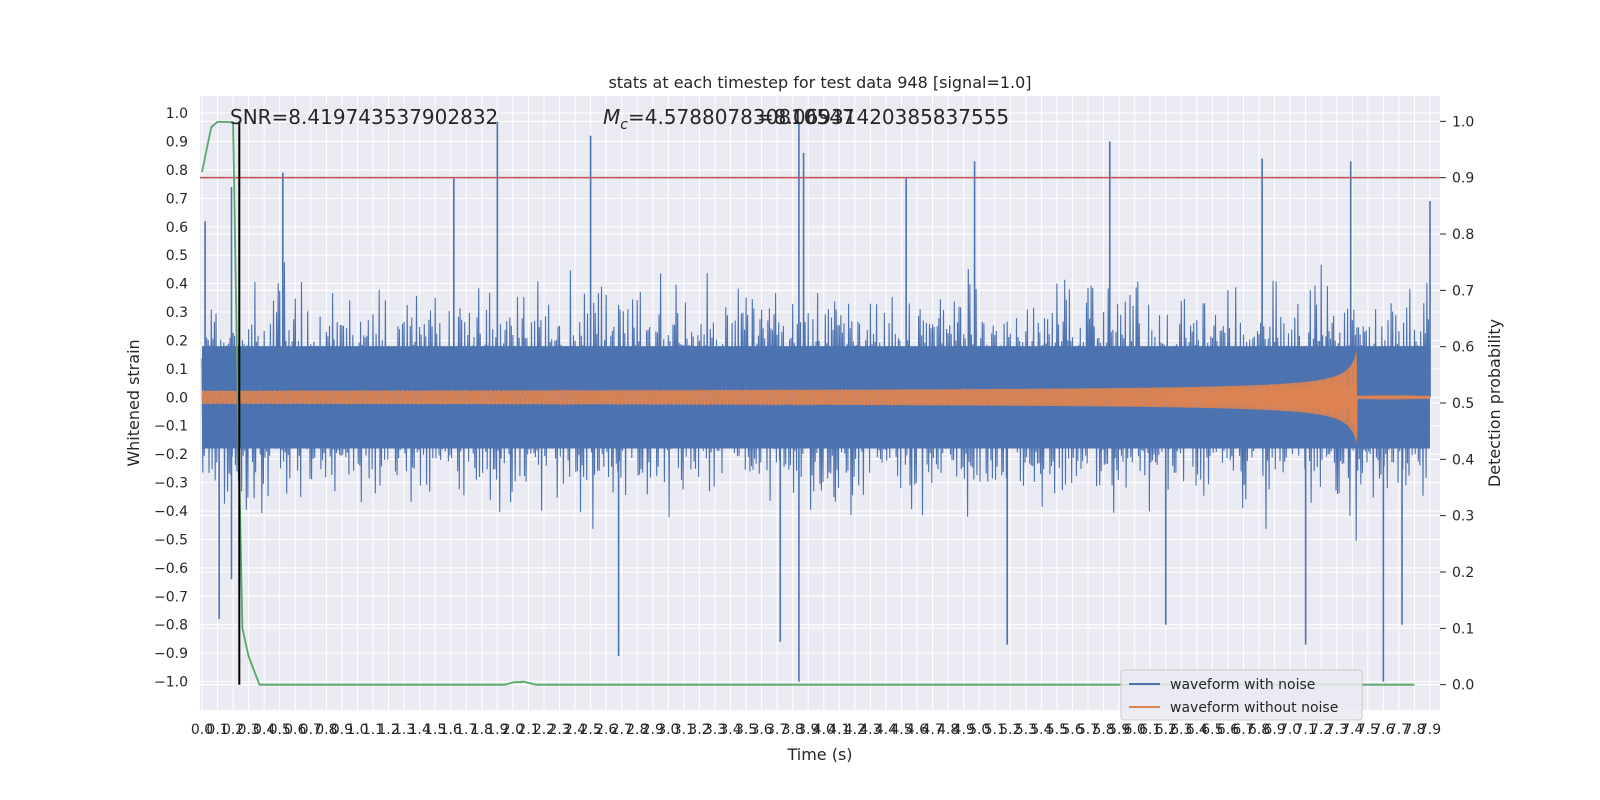  I want to click on x-tick-label: 2.7, so click(622, 730).